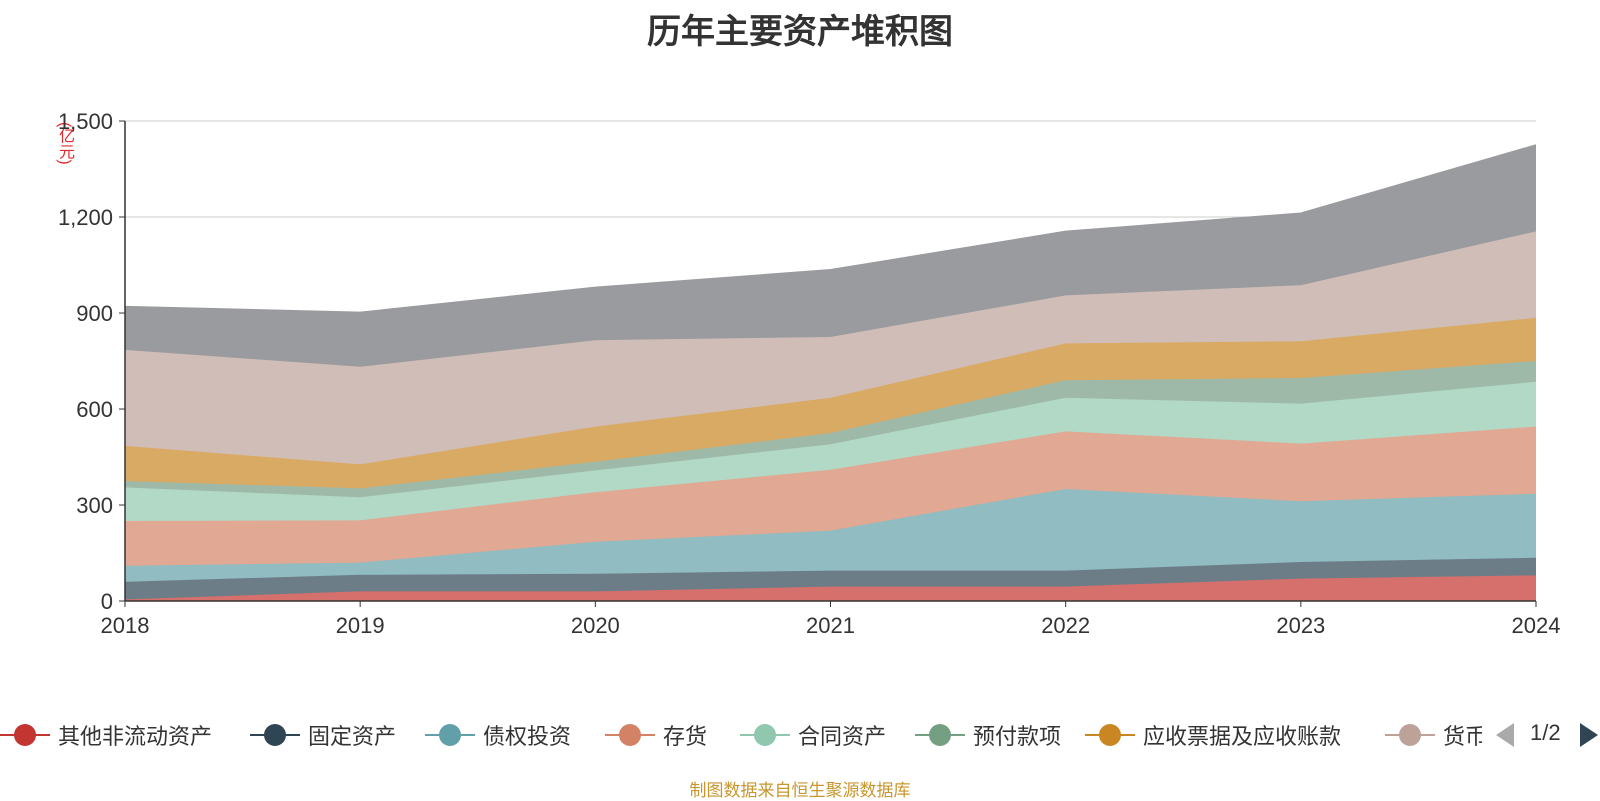 The image size is (1600, 801). What do you see at coordinates (85, 217) in the screenshot?
I see `y-tick-label: 1,200` at bounding box center [85, 217].